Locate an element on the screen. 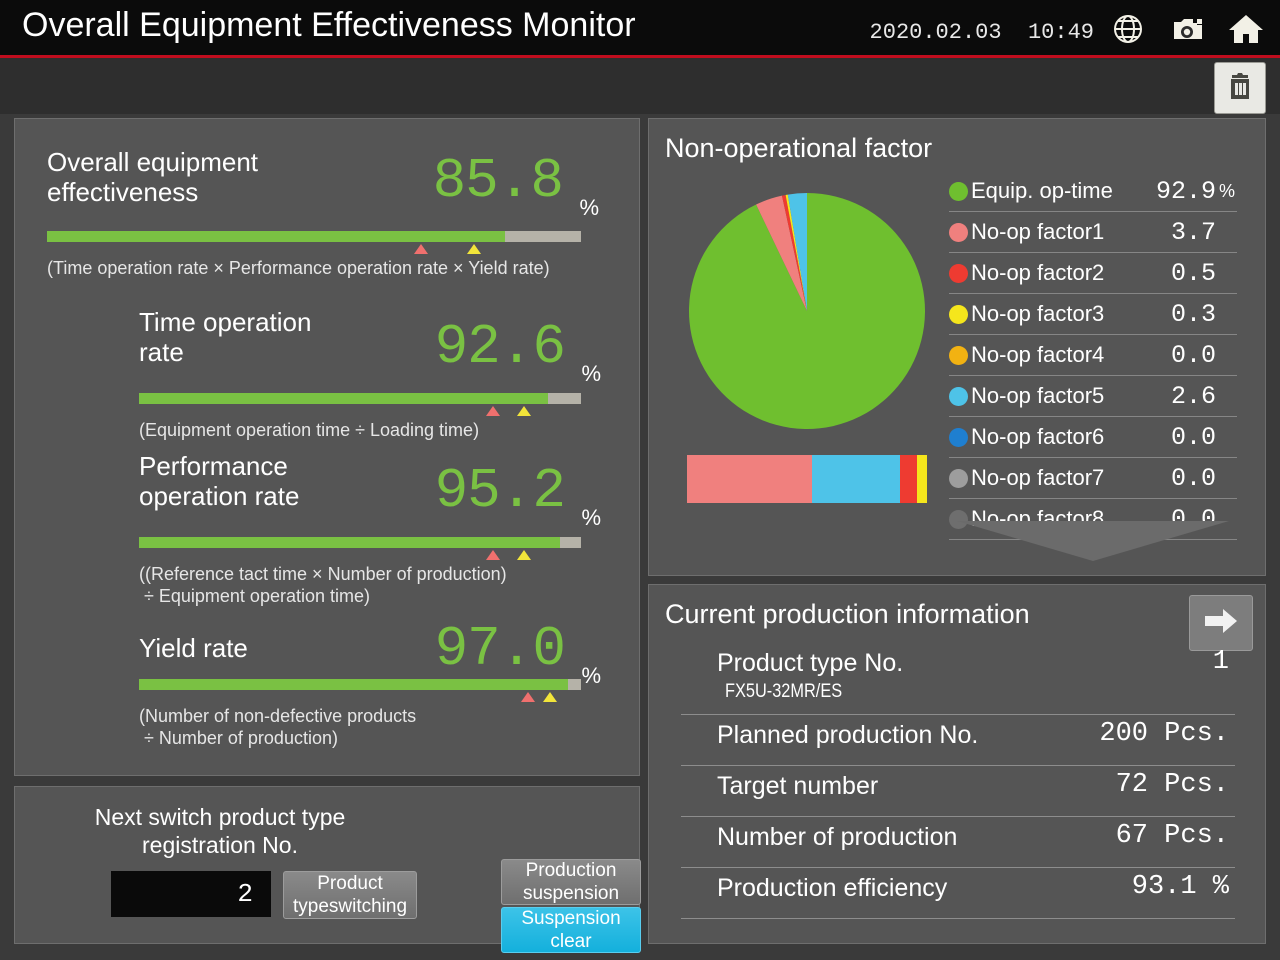 The image size is (1280, 960). legend-value: 2.6 is located at coordinates (1193, 396).